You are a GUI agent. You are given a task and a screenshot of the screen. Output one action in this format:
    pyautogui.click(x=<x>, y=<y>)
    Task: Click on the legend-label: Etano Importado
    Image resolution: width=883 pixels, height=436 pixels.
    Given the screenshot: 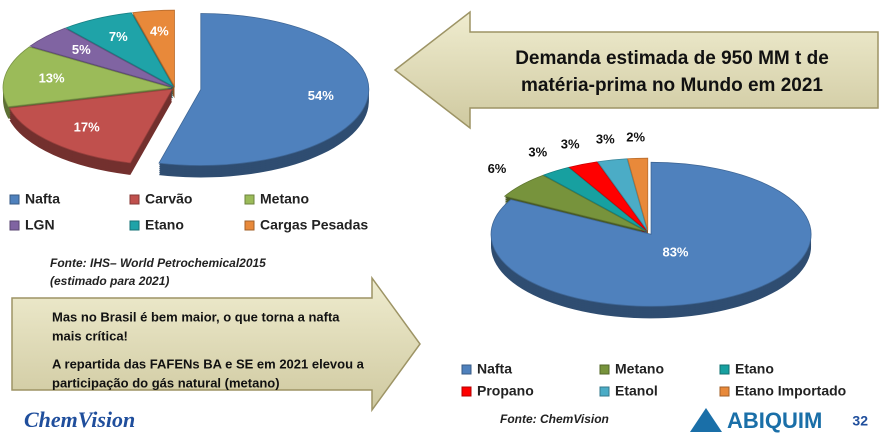 What is the action you would take?
    pyautogui.click(x=790, y=391)
    